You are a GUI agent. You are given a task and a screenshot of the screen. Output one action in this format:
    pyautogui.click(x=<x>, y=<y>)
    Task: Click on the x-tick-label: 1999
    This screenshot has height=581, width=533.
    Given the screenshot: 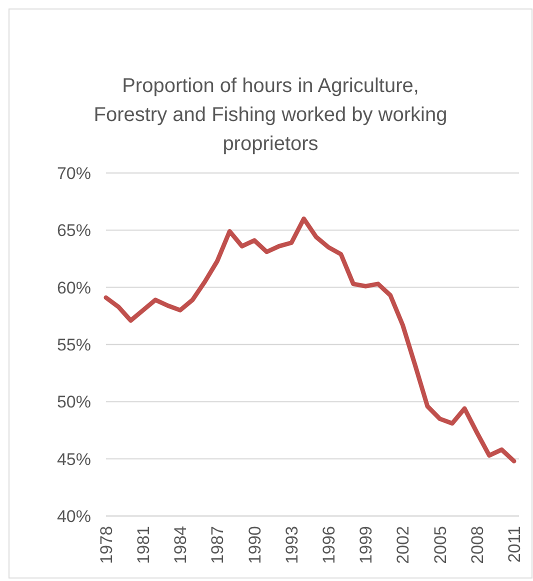 What is the action you would take?
    pyautogui.click(x=366, y=545)
    